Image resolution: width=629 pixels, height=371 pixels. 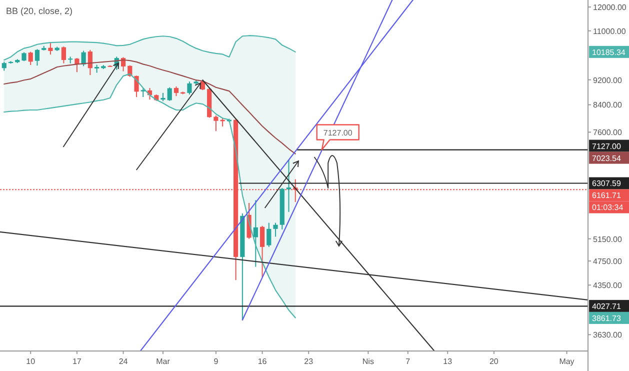 I want to click on data-label: 7127.00, so click(x=607, y=146).